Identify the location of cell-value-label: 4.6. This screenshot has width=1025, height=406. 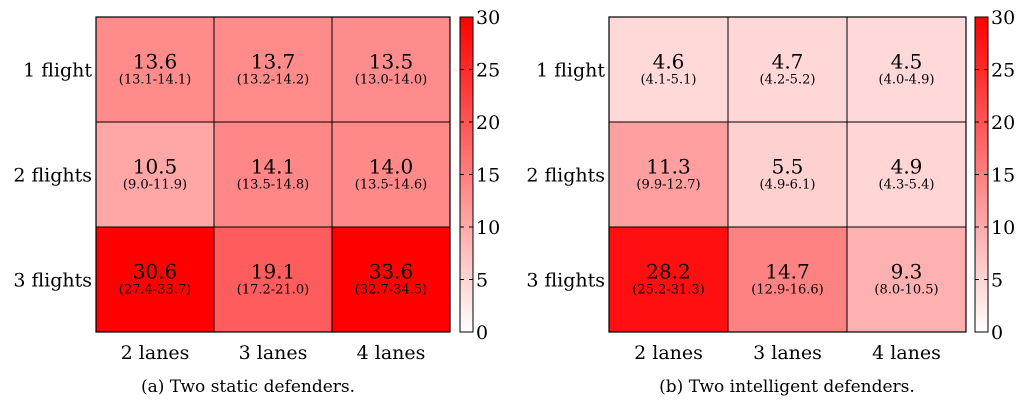
(669, 62).